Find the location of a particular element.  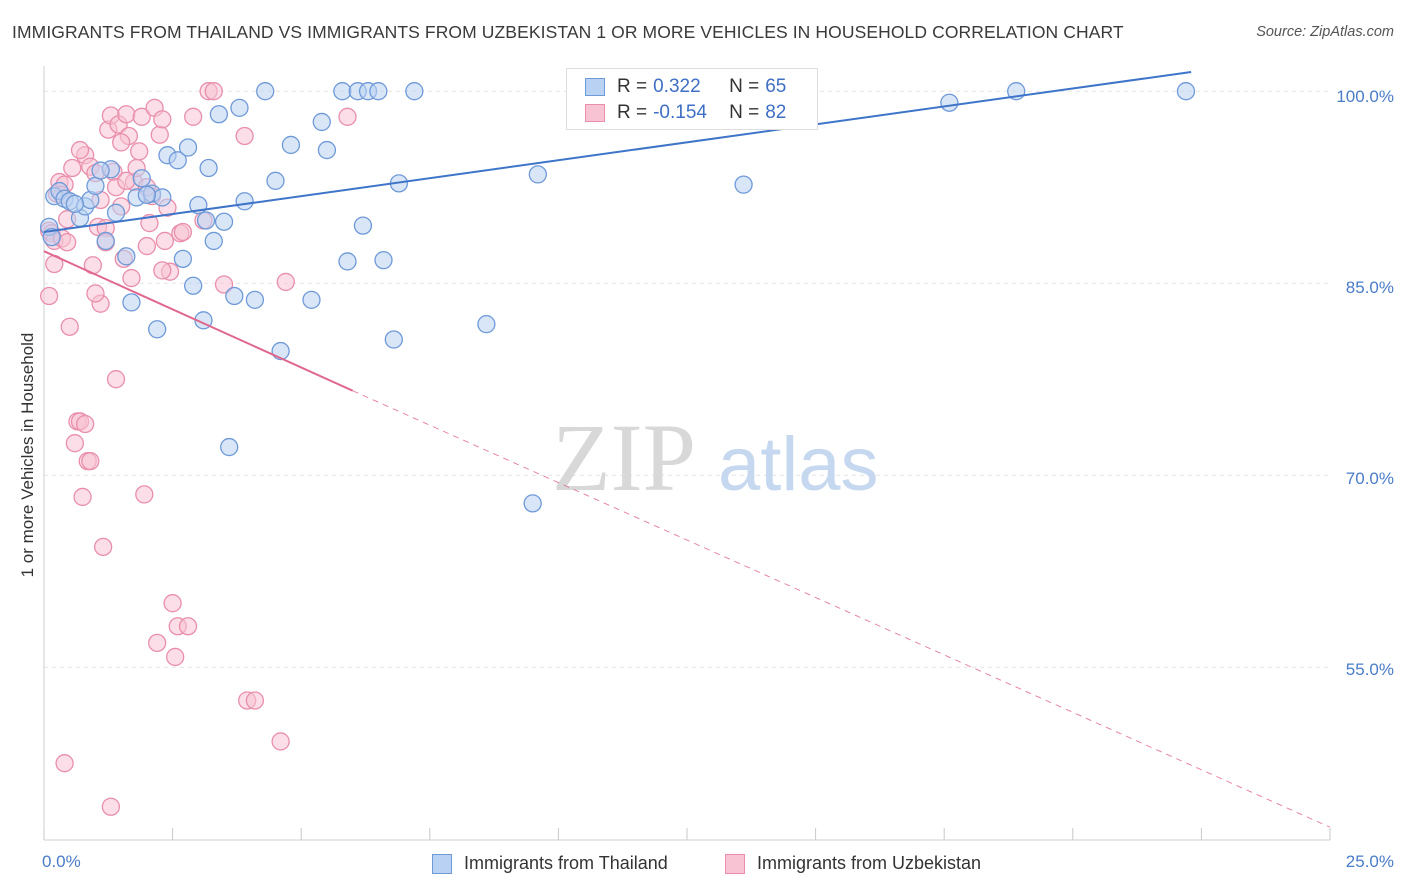

legend-item-uzbekistan: Immigrants from Uzbekistan is located at coordinates (853, 863).